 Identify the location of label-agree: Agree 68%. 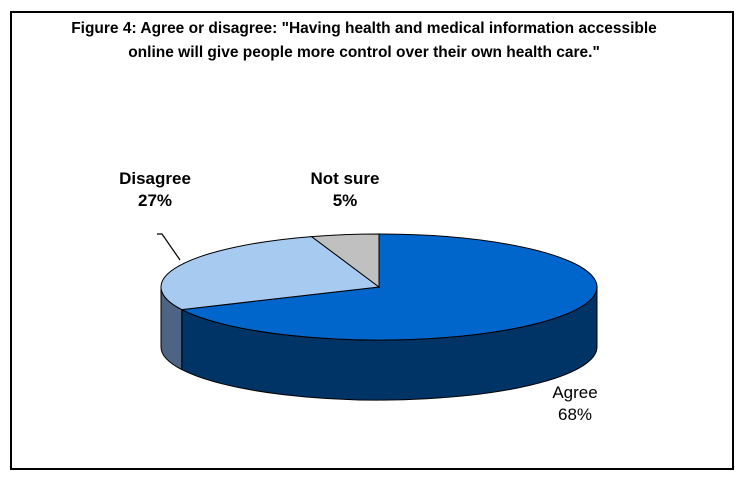
(575, 404).